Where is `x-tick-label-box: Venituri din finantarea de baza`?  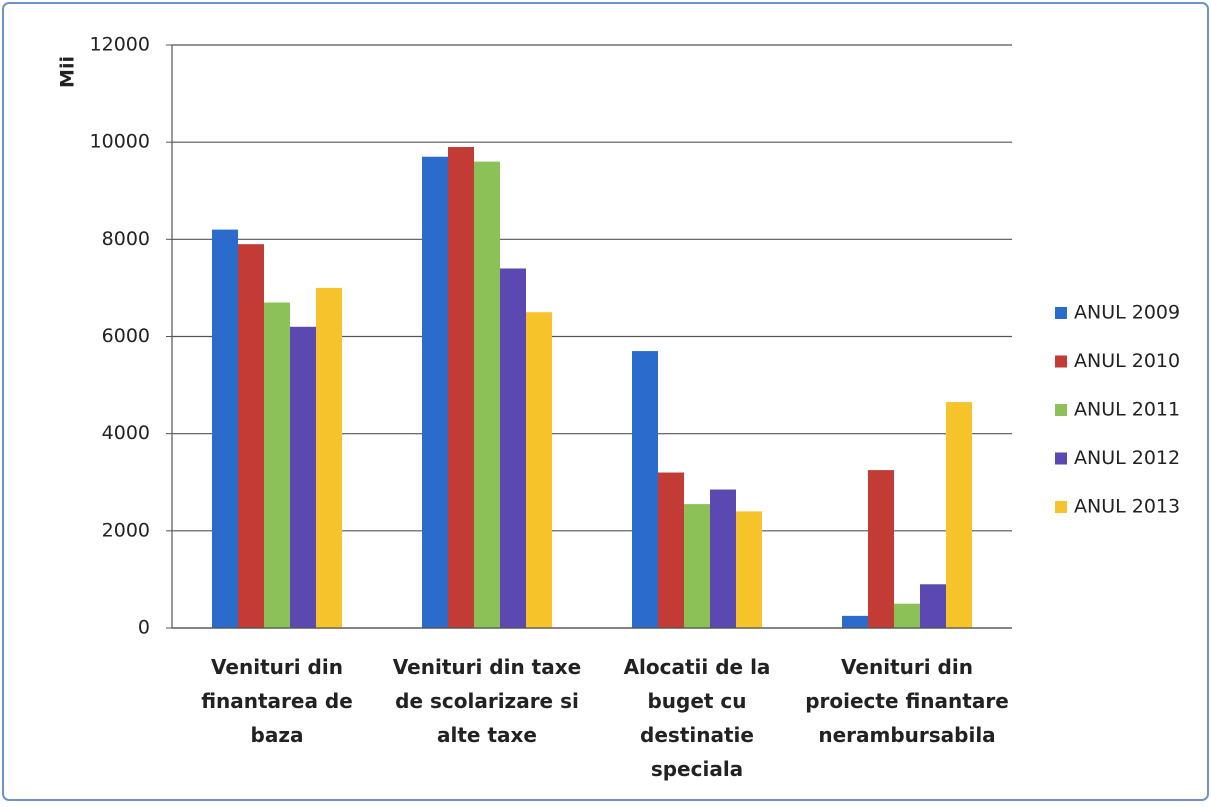 x-tick-label-box: Venituri din finantarea de baza is located at coordinates (277, 701).